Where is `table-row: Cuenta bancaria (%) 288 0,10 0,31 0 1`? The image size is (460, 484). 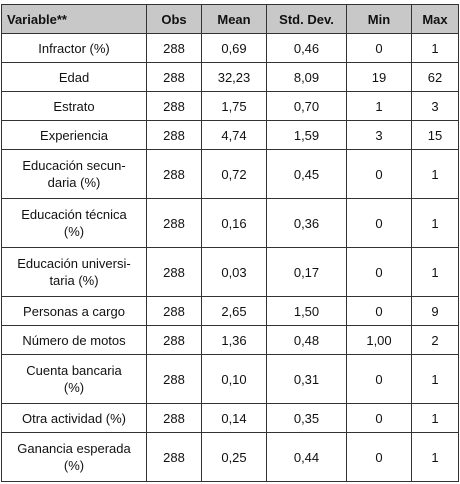
table-row: Cuenta bancaria (%) 288 0,10 0,31 0 1 is located at coordinates (230, 379).